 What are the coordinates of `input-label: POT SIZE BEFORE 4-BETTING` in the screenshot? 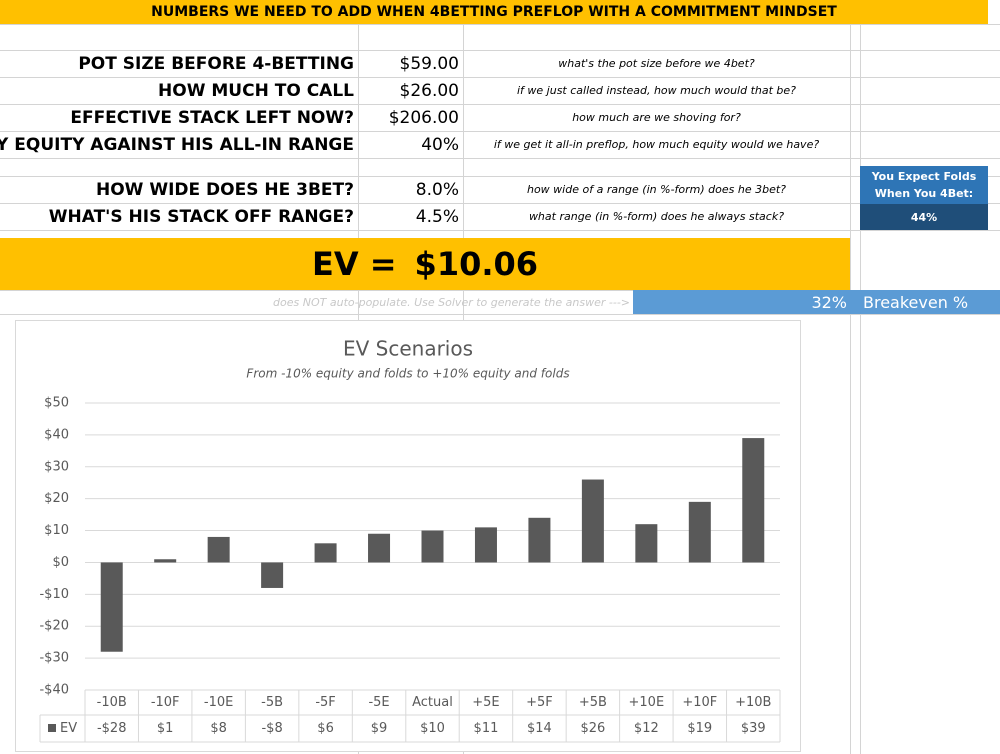 It's located at (216, 63).